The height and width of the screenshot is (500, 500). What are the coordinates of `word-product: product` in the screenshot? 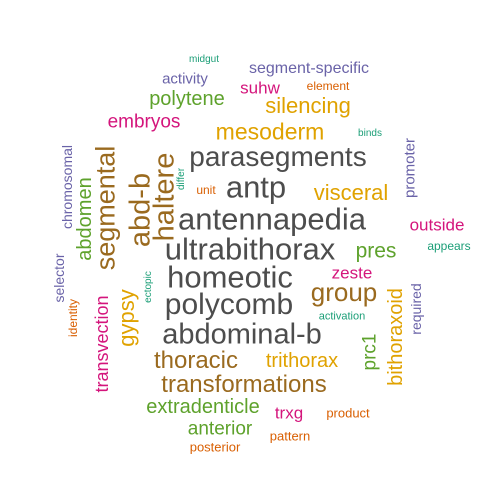 It's located at (348, 413).